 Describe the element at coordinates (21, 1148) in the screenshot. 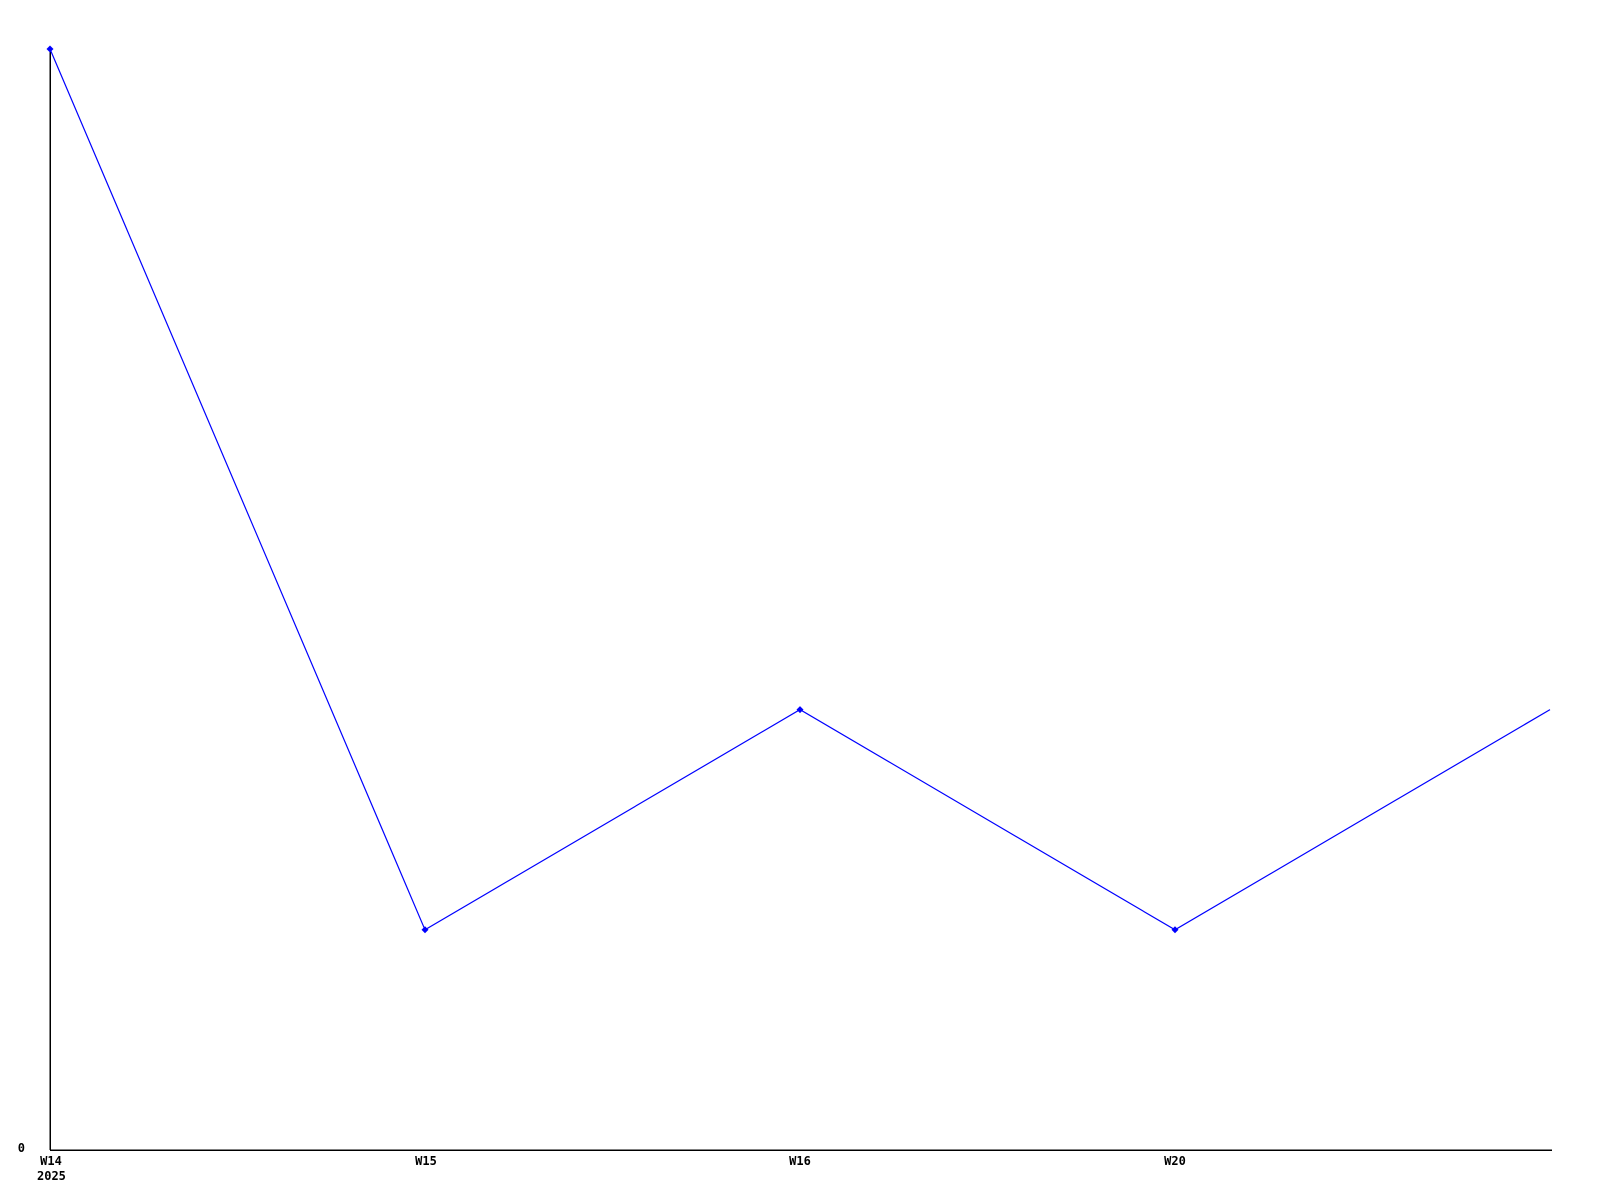

I see `y-tick-label-0: 0` at that location.